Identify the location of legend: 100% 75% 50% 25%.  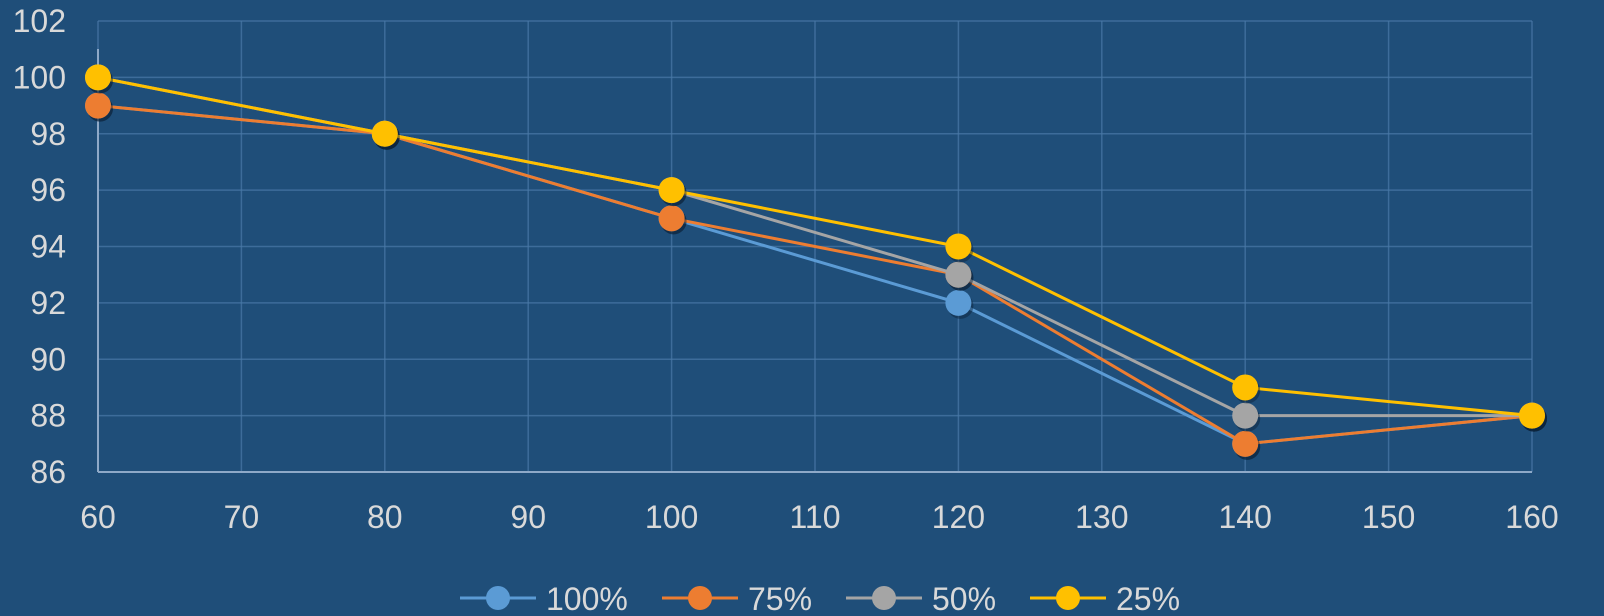
(820, 598).